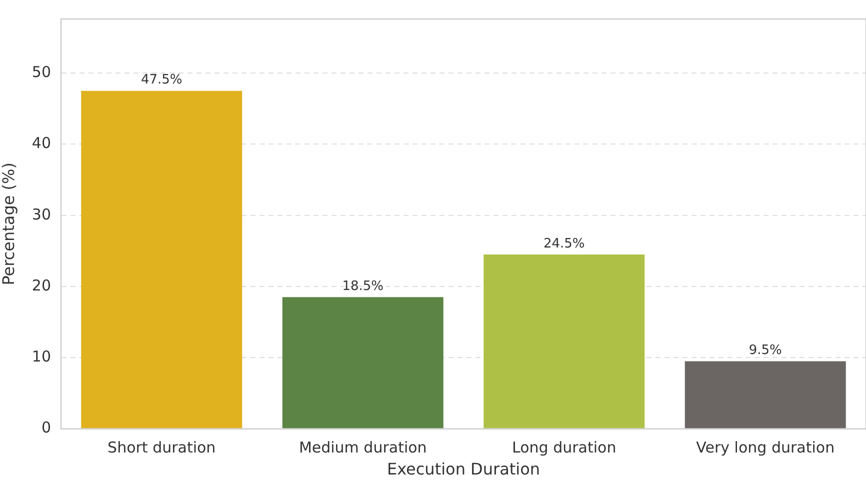 The width and height of the screenshot is (866, 484). I want to click on y-tick-label: 0, so click(46, 427).